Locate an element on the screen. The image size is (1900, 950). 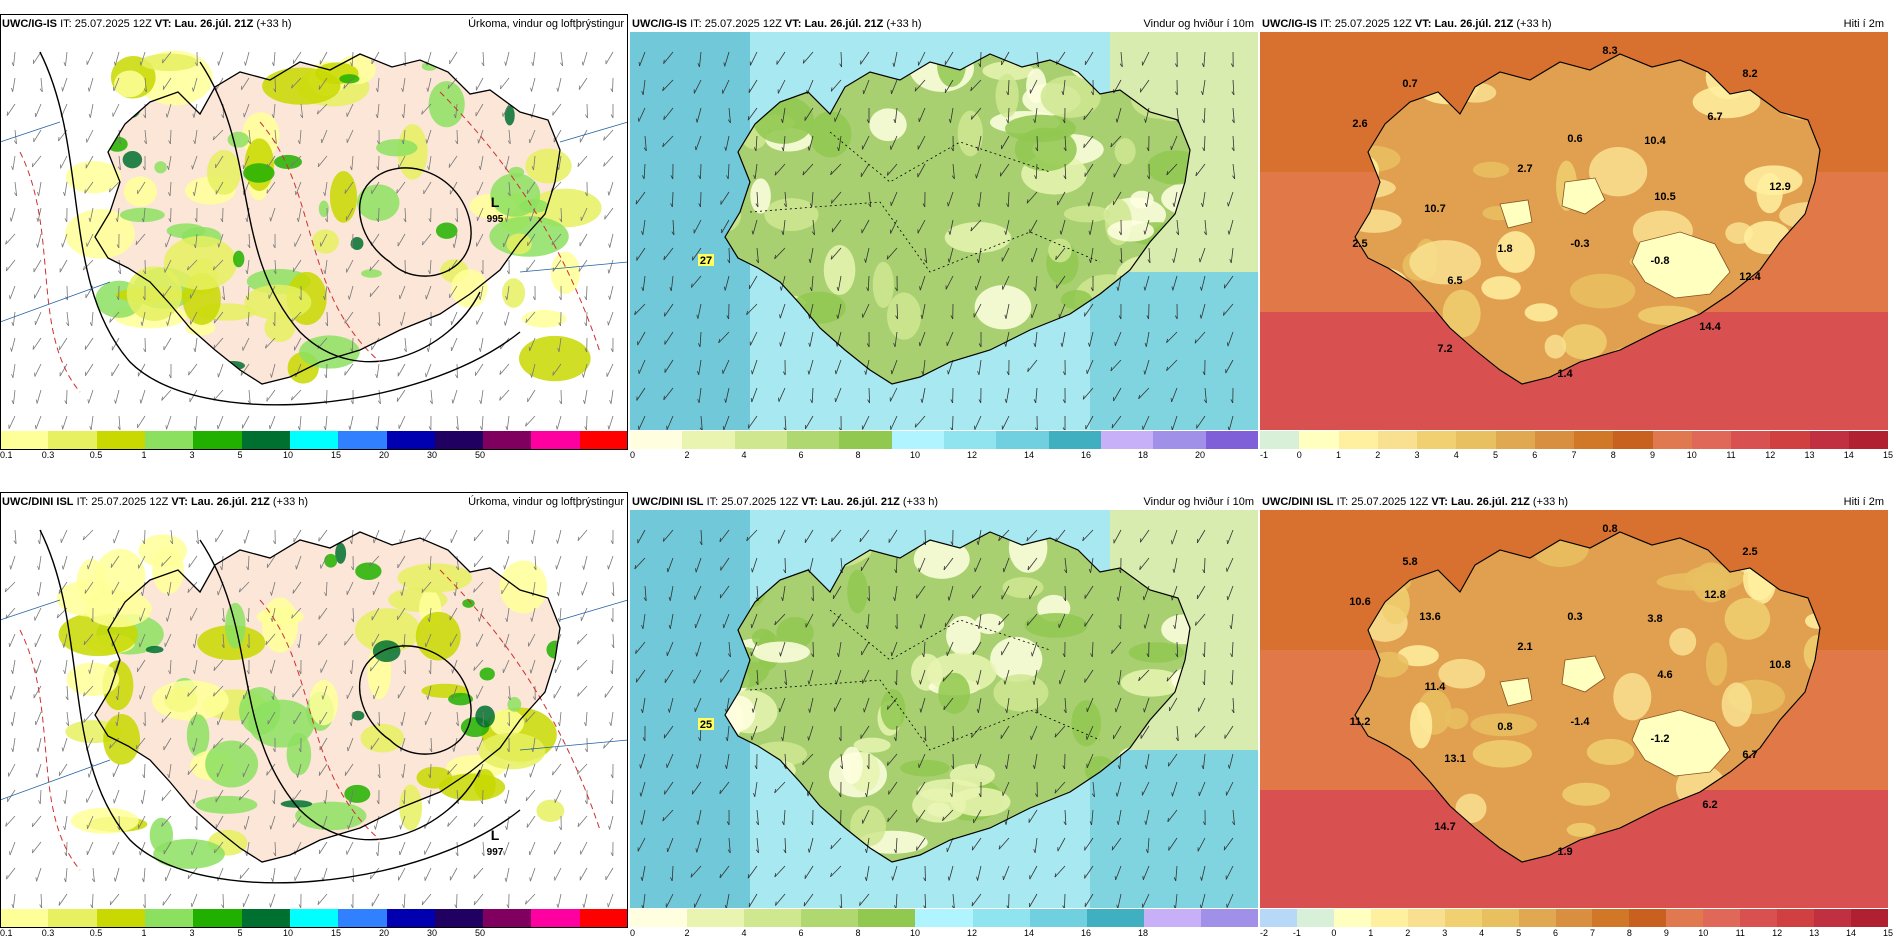
temperature-value: 4.6 is located at coordinates (1664, 675).